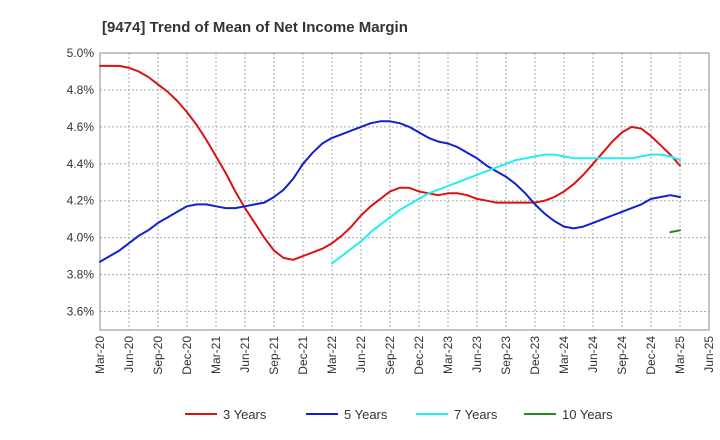 Image resolution: width=720 pixels, height=440 pixels. Describe the element at coordinates (245, 354) in the screenshot. I see `x-tick-label: Jun-21` at that location.